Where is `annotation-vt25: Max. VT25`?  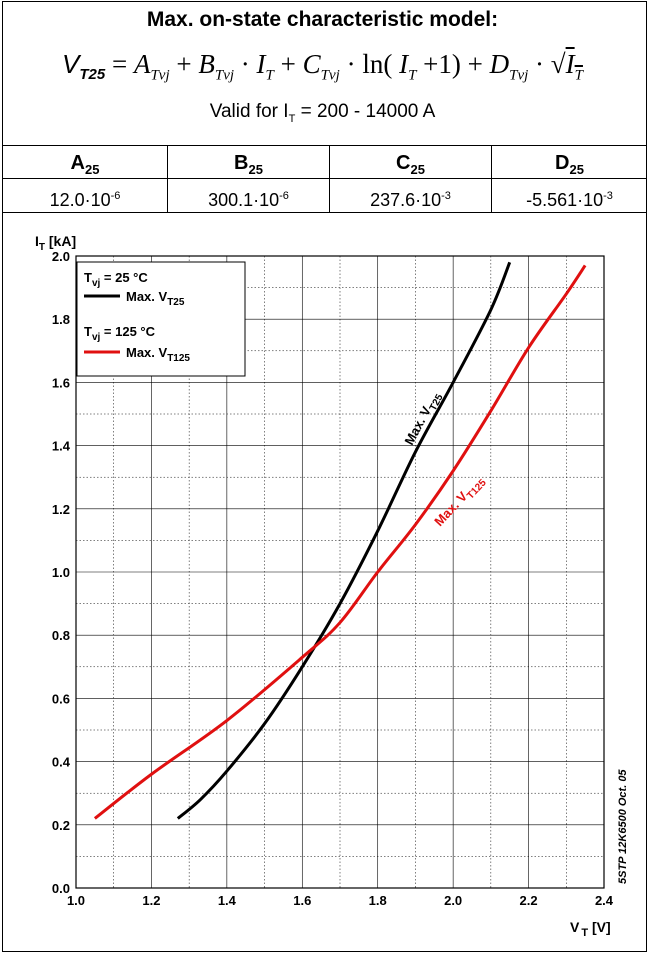
annotation-vt25: Max. VT25 is located at coordinates (423, 418).